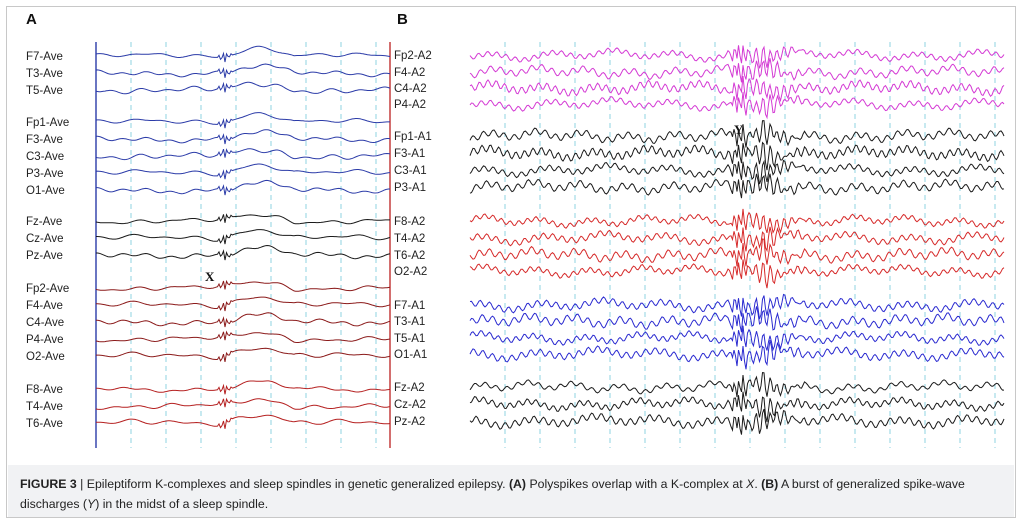 Image resolution: width=1024 pixels, height=528 pixels. What do you see at coordinates (410, 405) in the screenshot?
I see `channel-label: Cz-A2` at bounding box center [410, 405].